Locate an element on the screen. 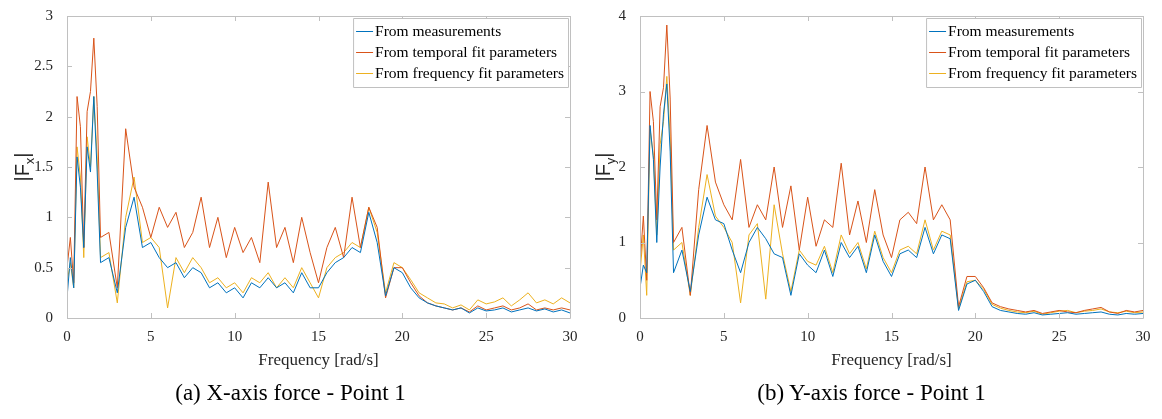 The height and width of the screenshot is (419, 1162). text: (a) X-axis force - Point 1 is located at coordinates (290, 393).